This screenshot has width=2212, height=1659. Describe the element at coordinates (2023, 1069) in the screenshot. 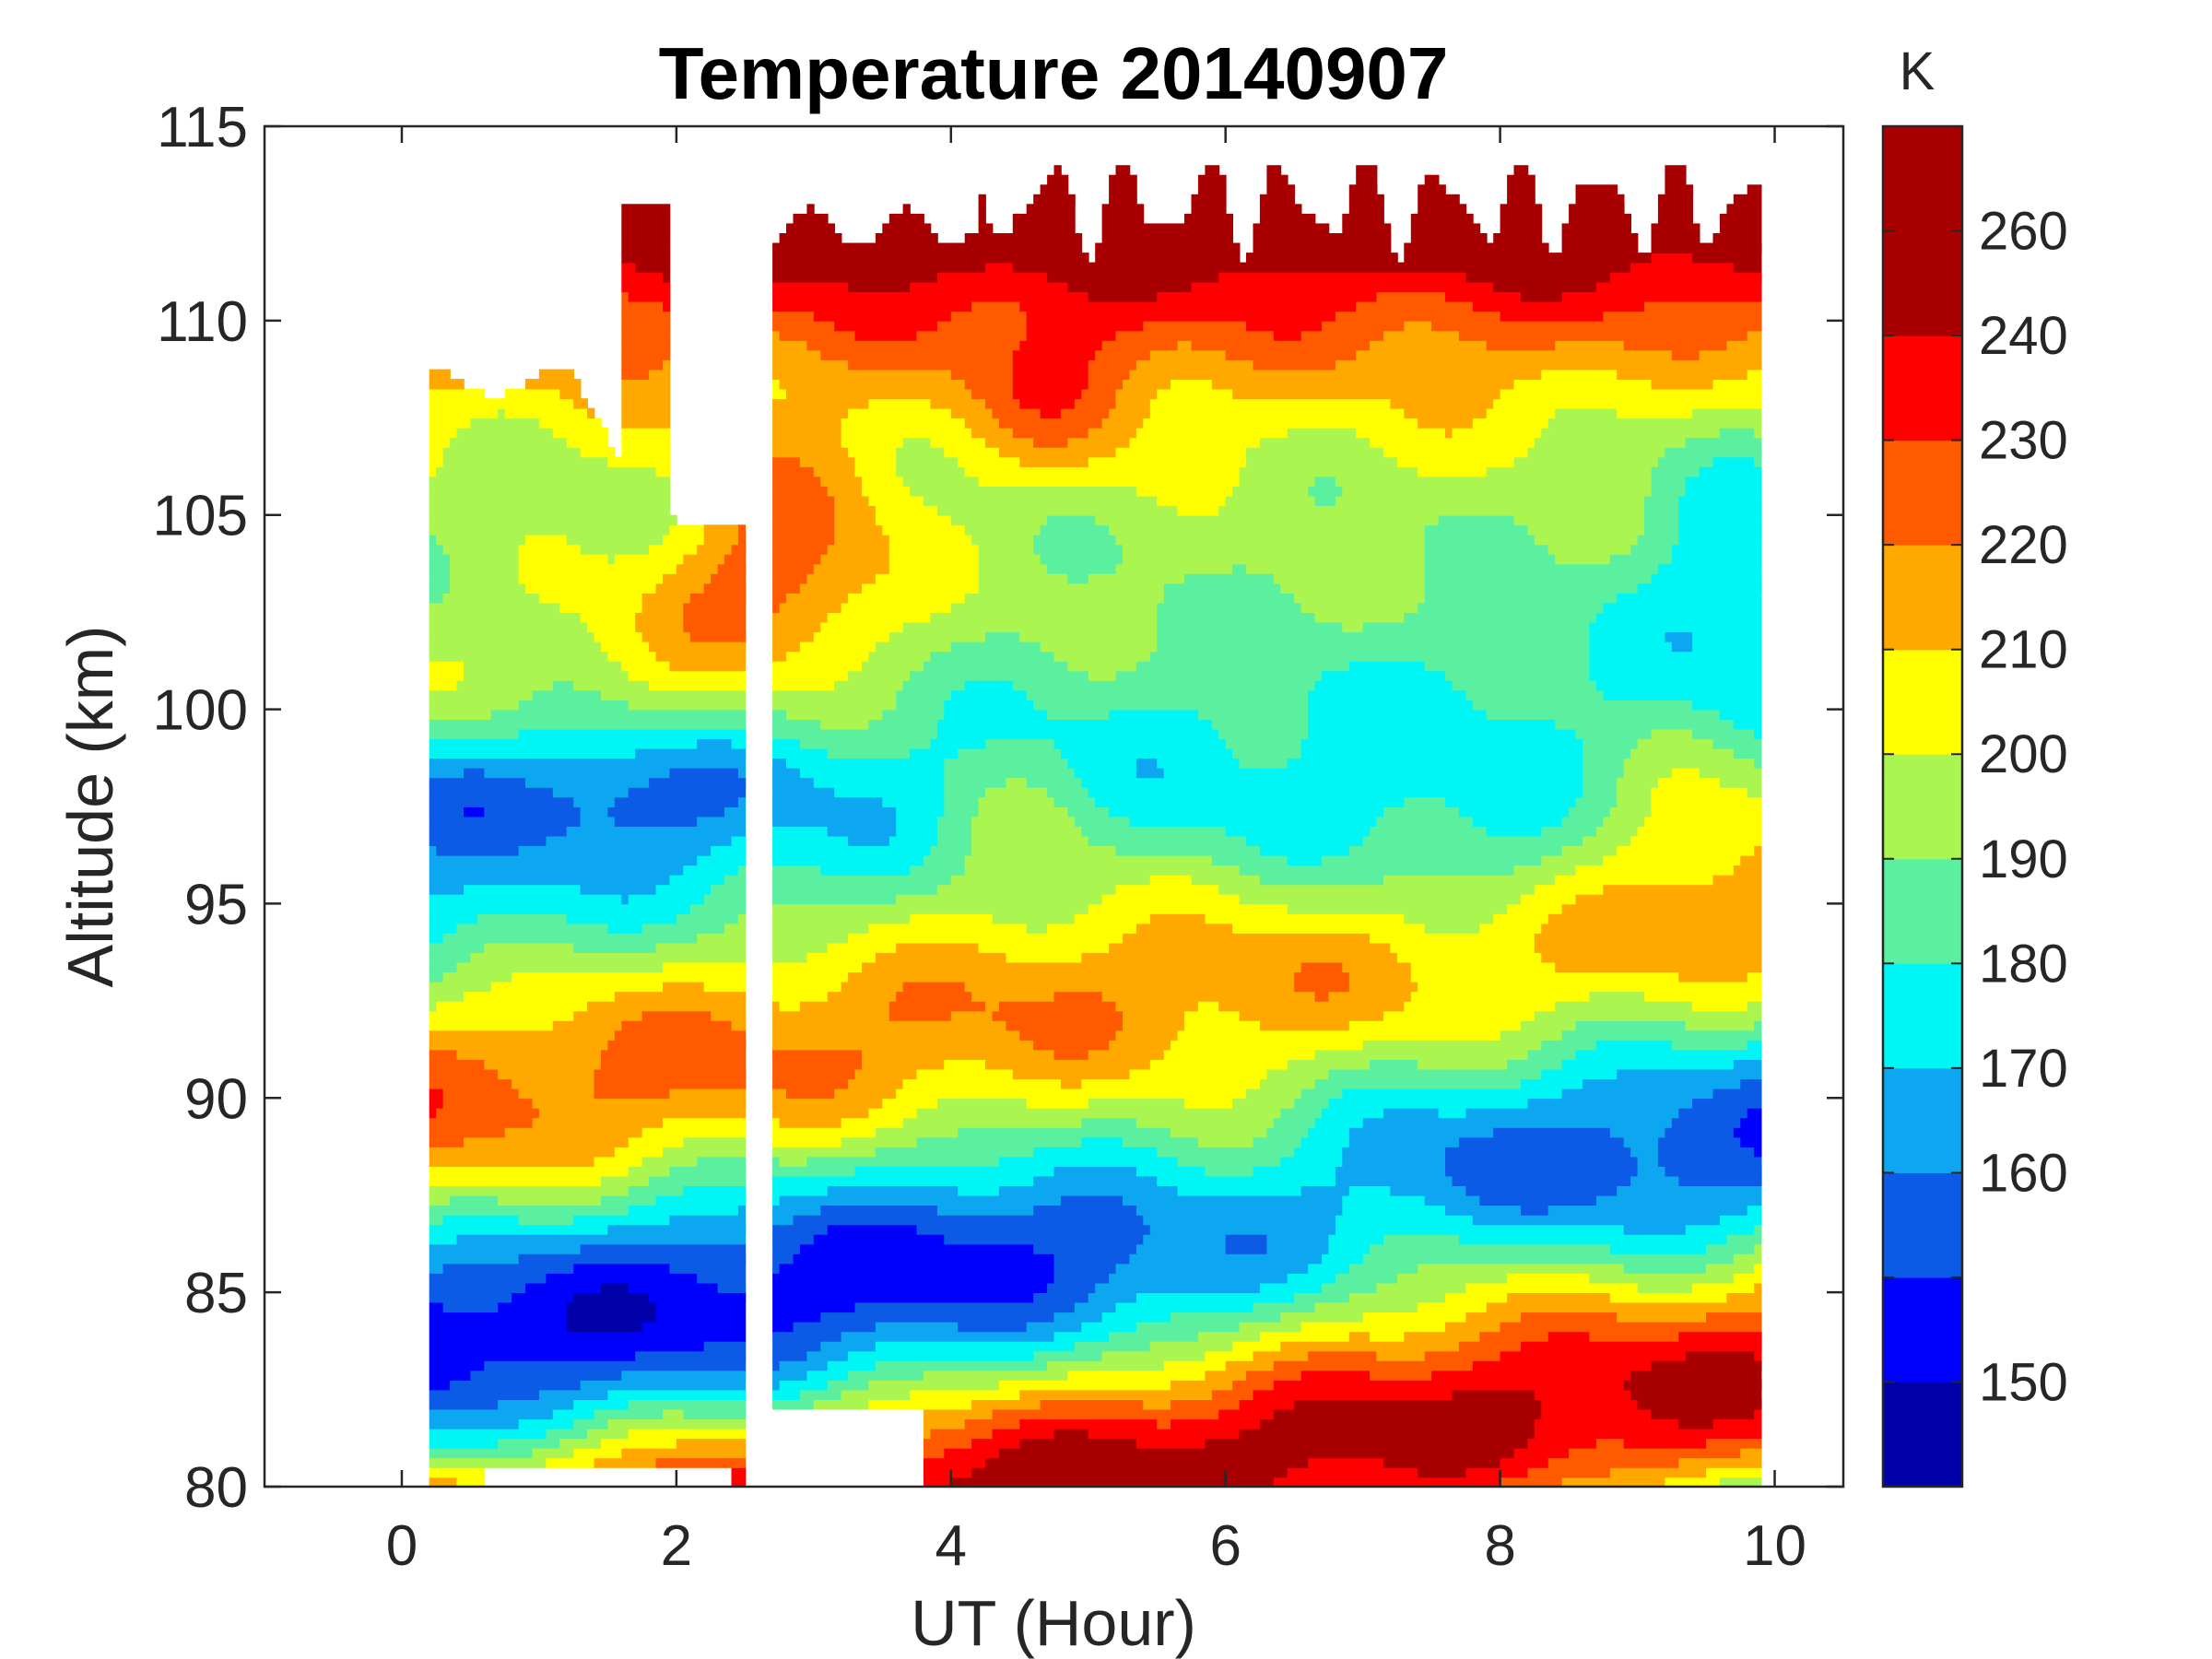

I see `colorbar-tick-label: 170` at that location.